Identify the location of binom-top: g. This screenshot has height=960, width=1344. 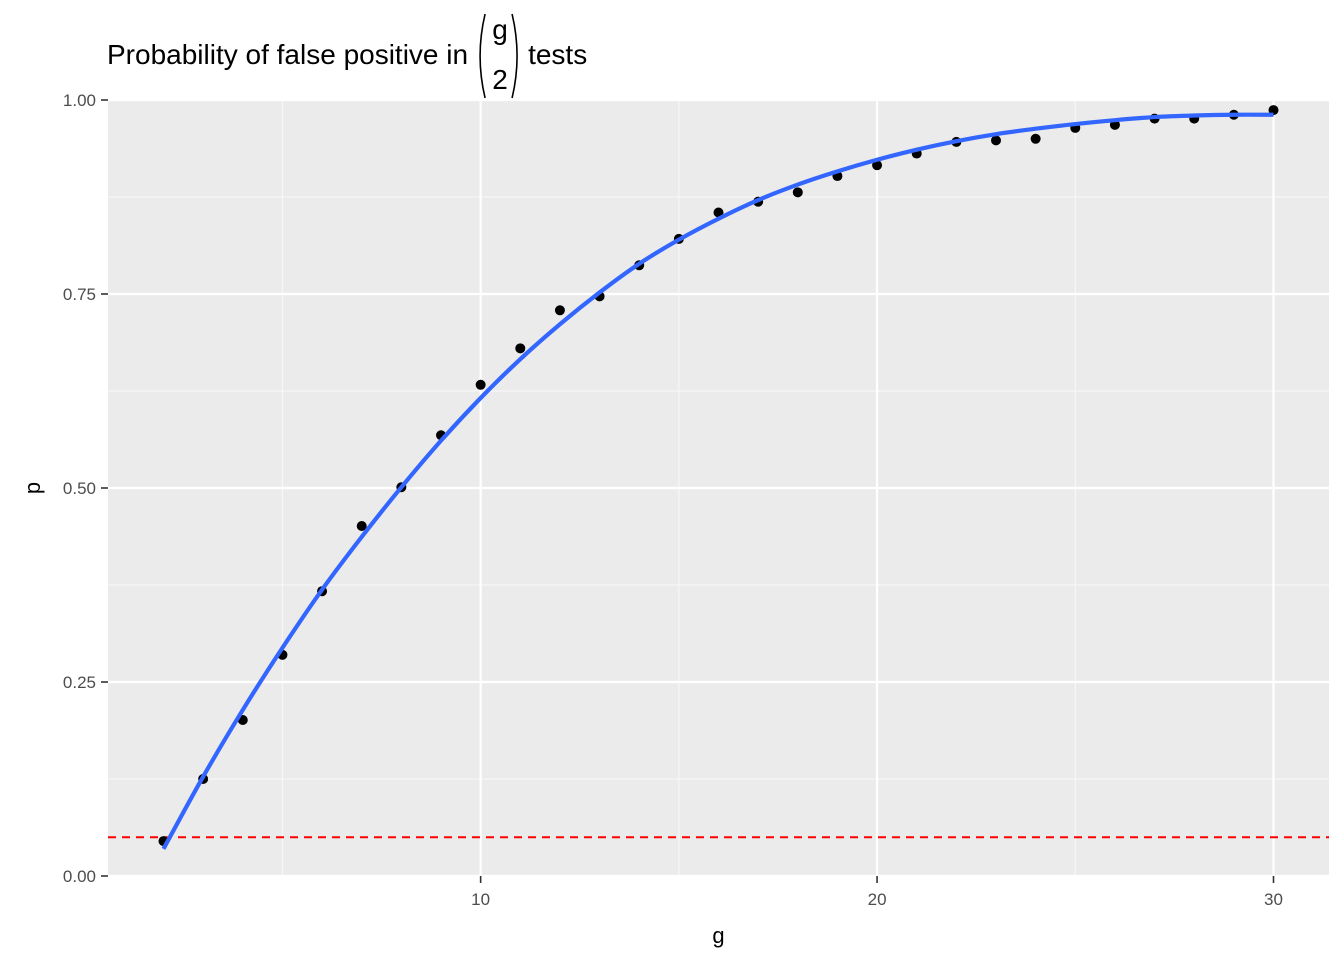
(500, 29).